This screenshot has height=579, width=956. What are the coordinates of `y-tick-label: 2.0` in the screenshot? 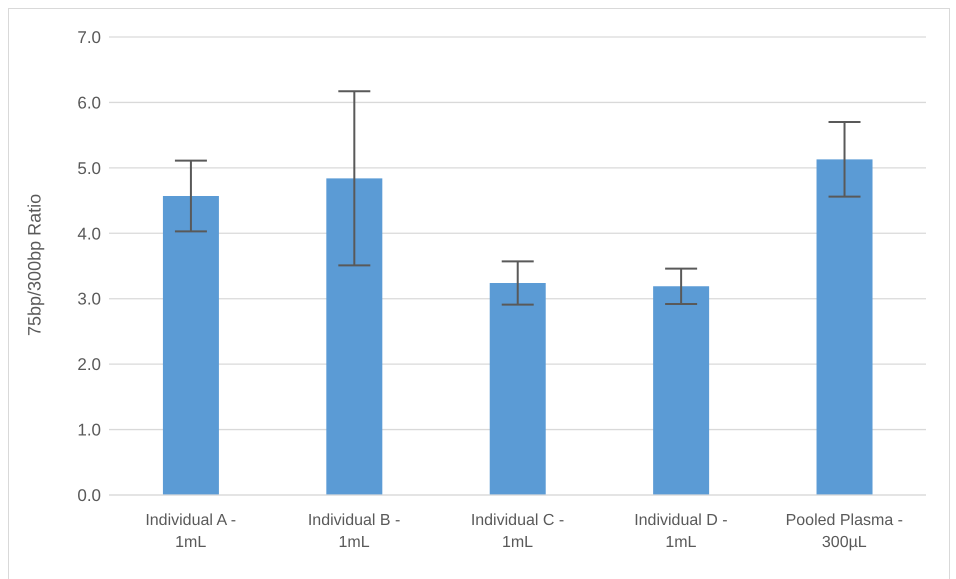 It's located at (89, 364).